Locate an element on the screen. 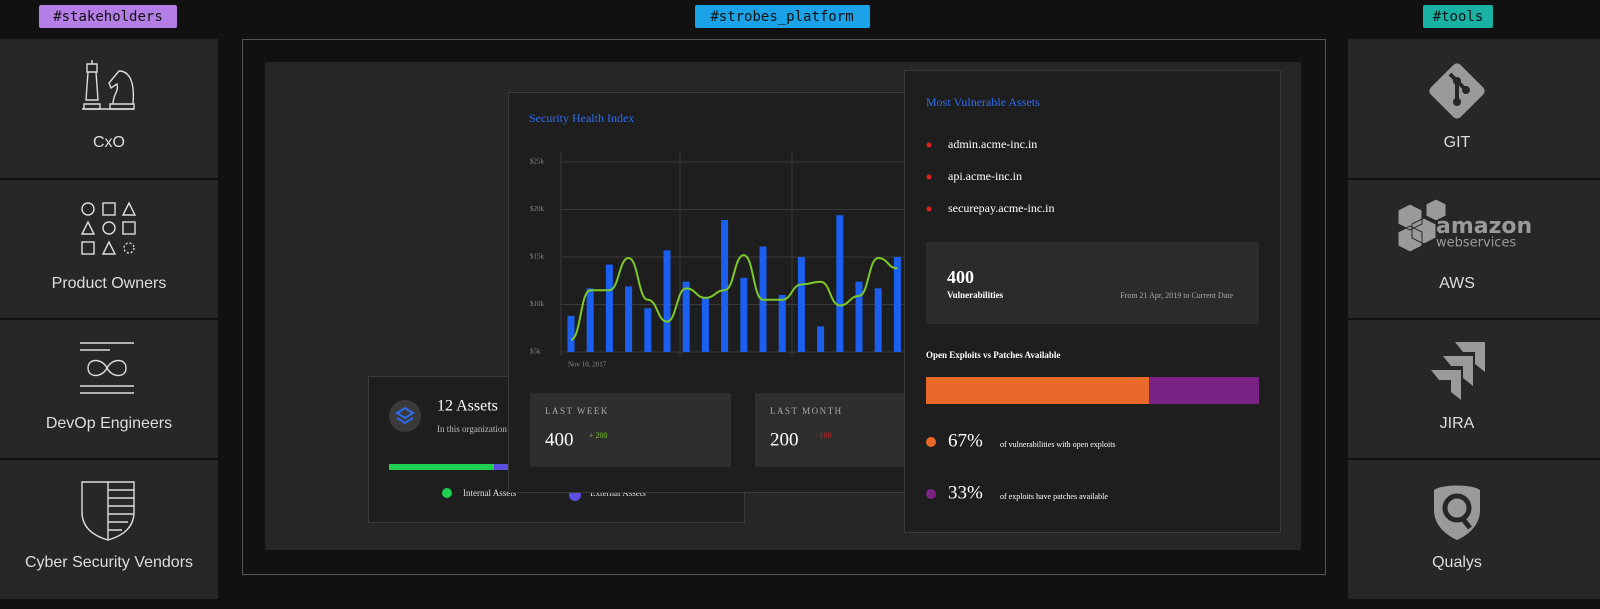  exploit-description: of vulnerabilities with open exploits is located at coordinates (1058, 444).